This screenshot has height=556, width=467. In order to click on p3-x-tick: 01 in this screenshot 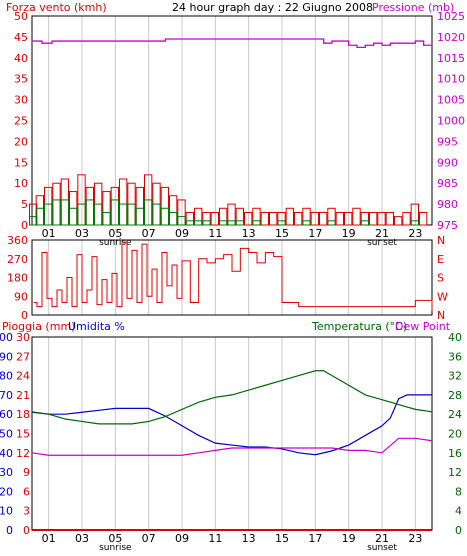, I will do `click(49, 538)`.